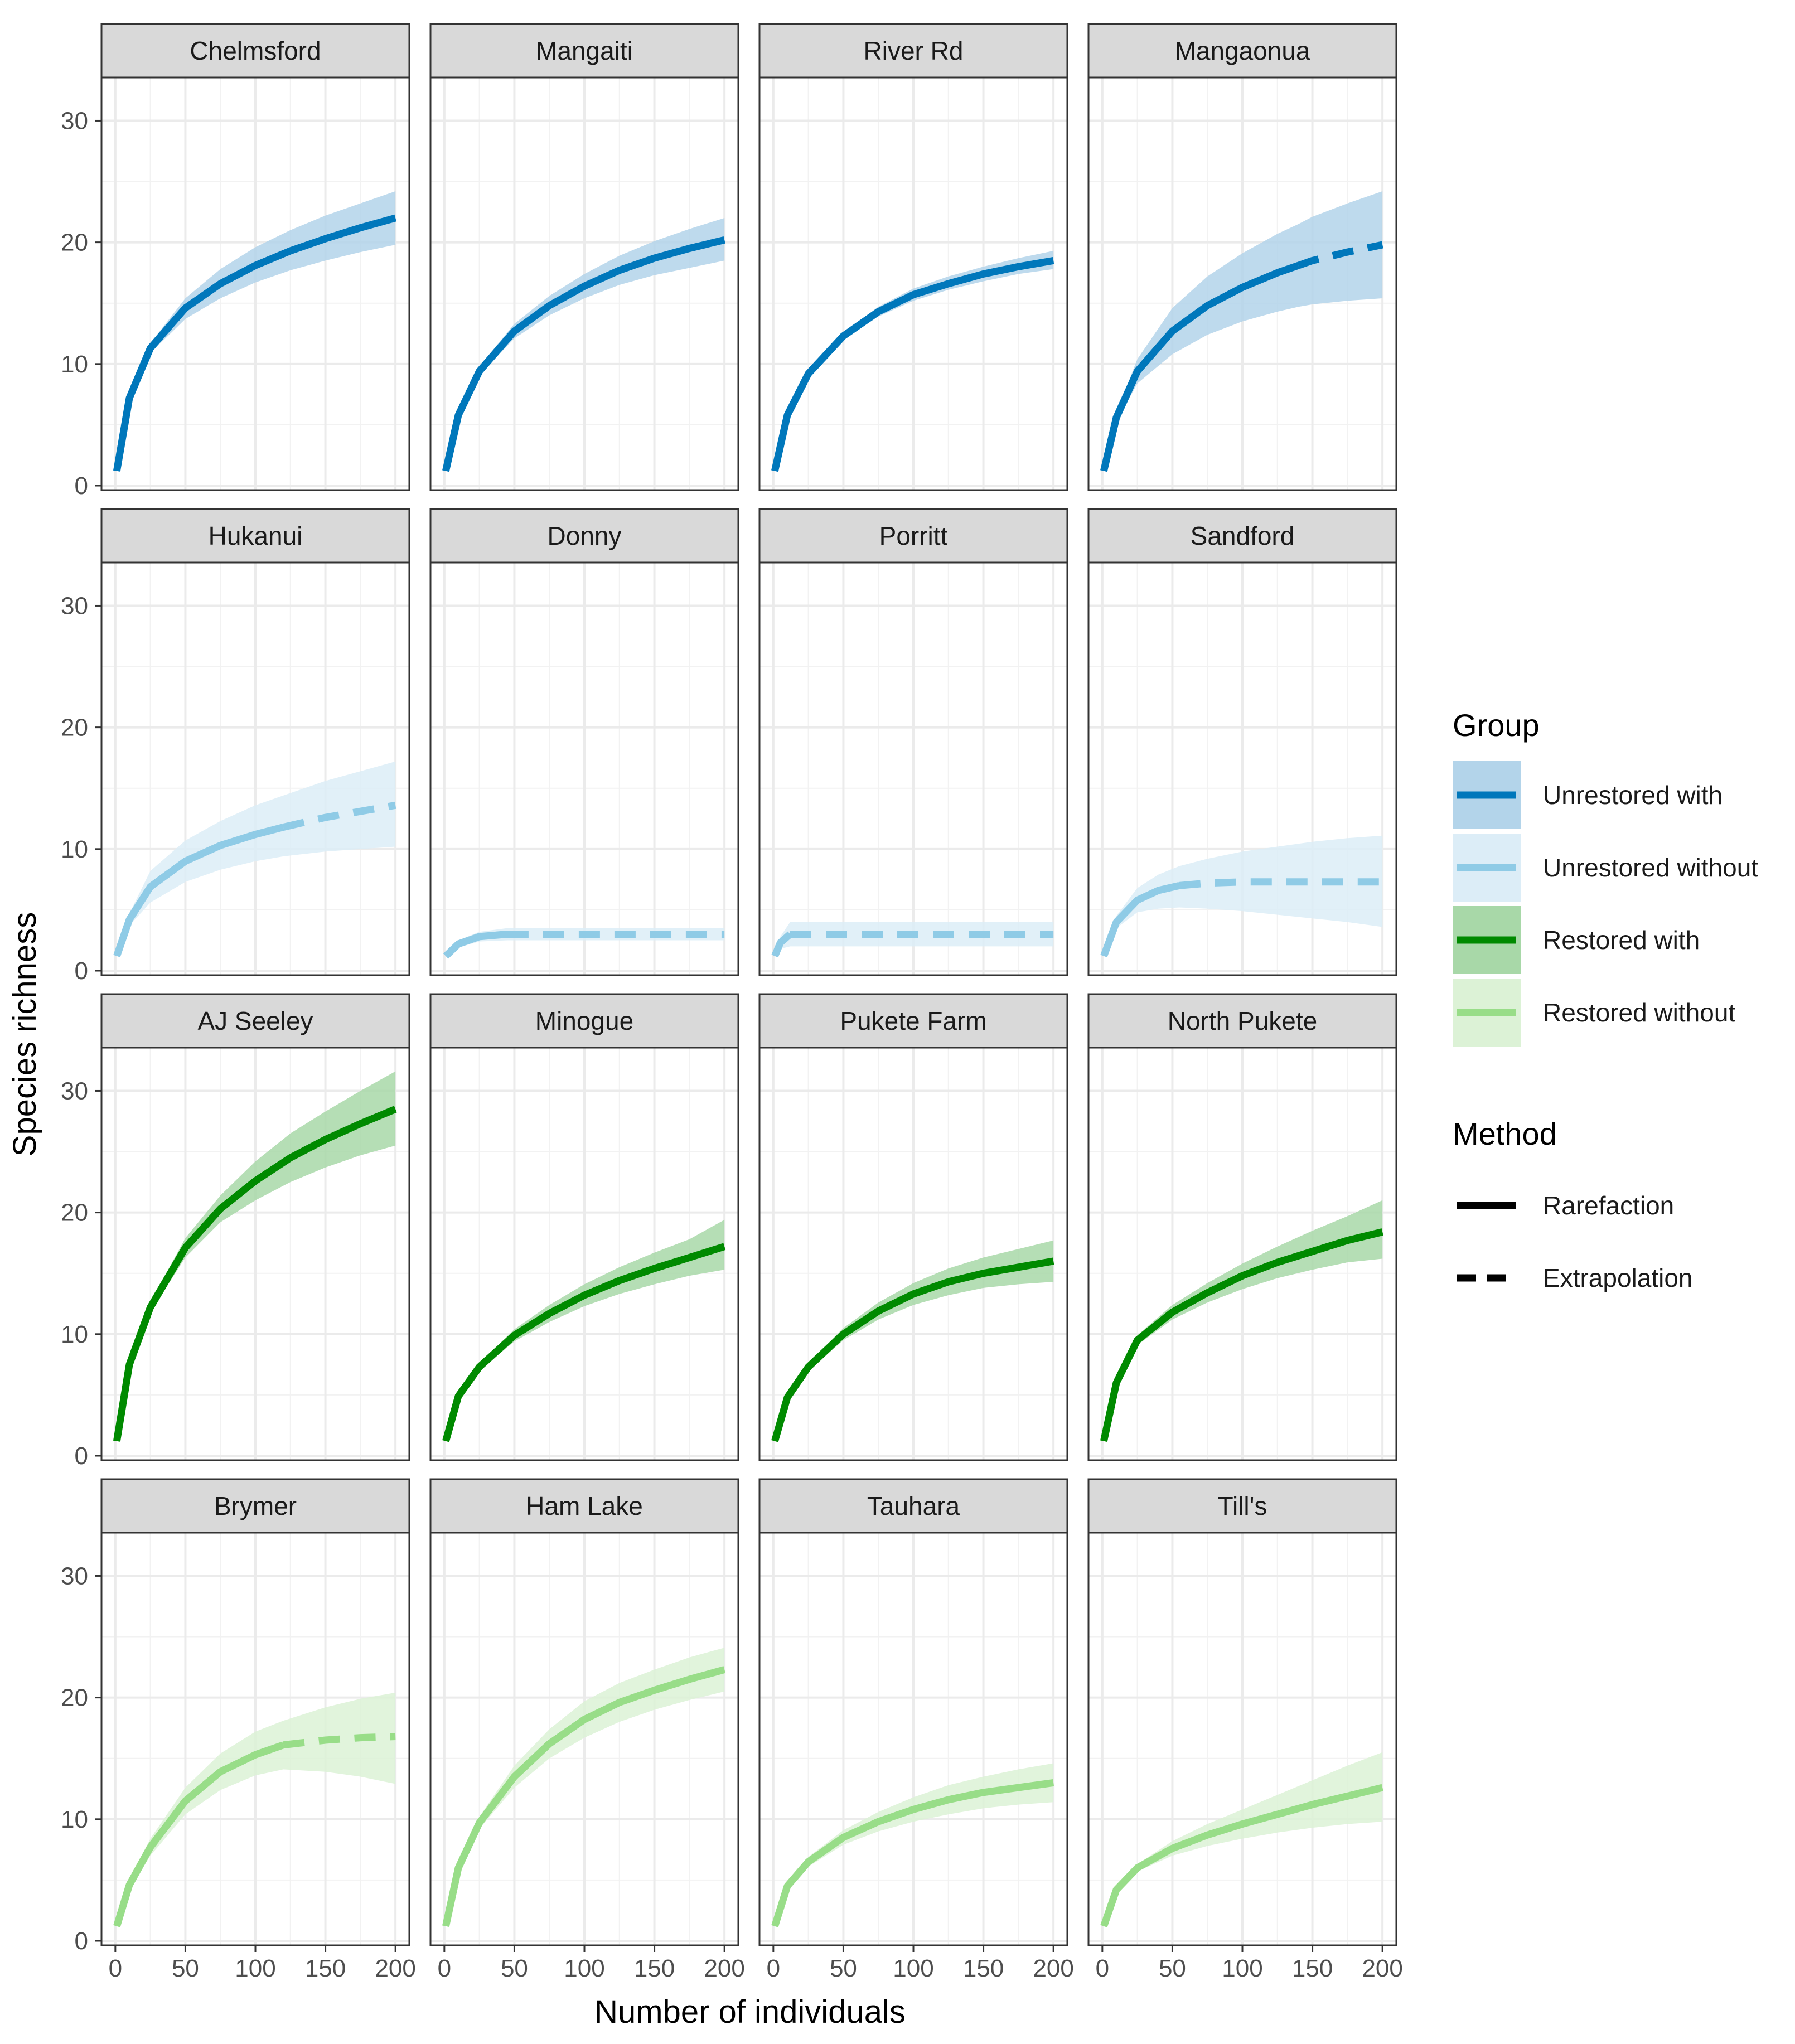  What do you see at coordinates (1242, 742) in the screenshot?
I see `panel-sandford: Sandford` at bounding box center [1242, 742].